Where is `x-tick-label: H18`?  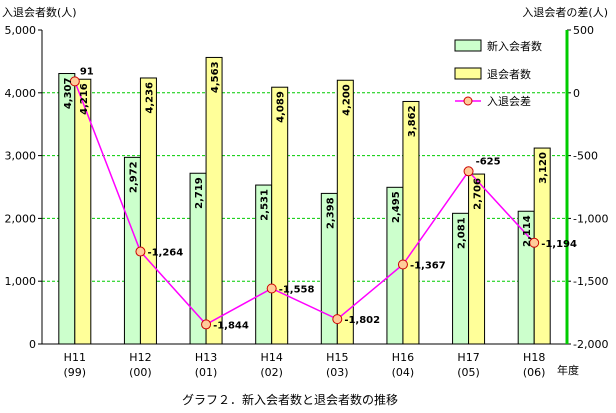
x-tick-label: H18 is located at coordinates (534, 357).